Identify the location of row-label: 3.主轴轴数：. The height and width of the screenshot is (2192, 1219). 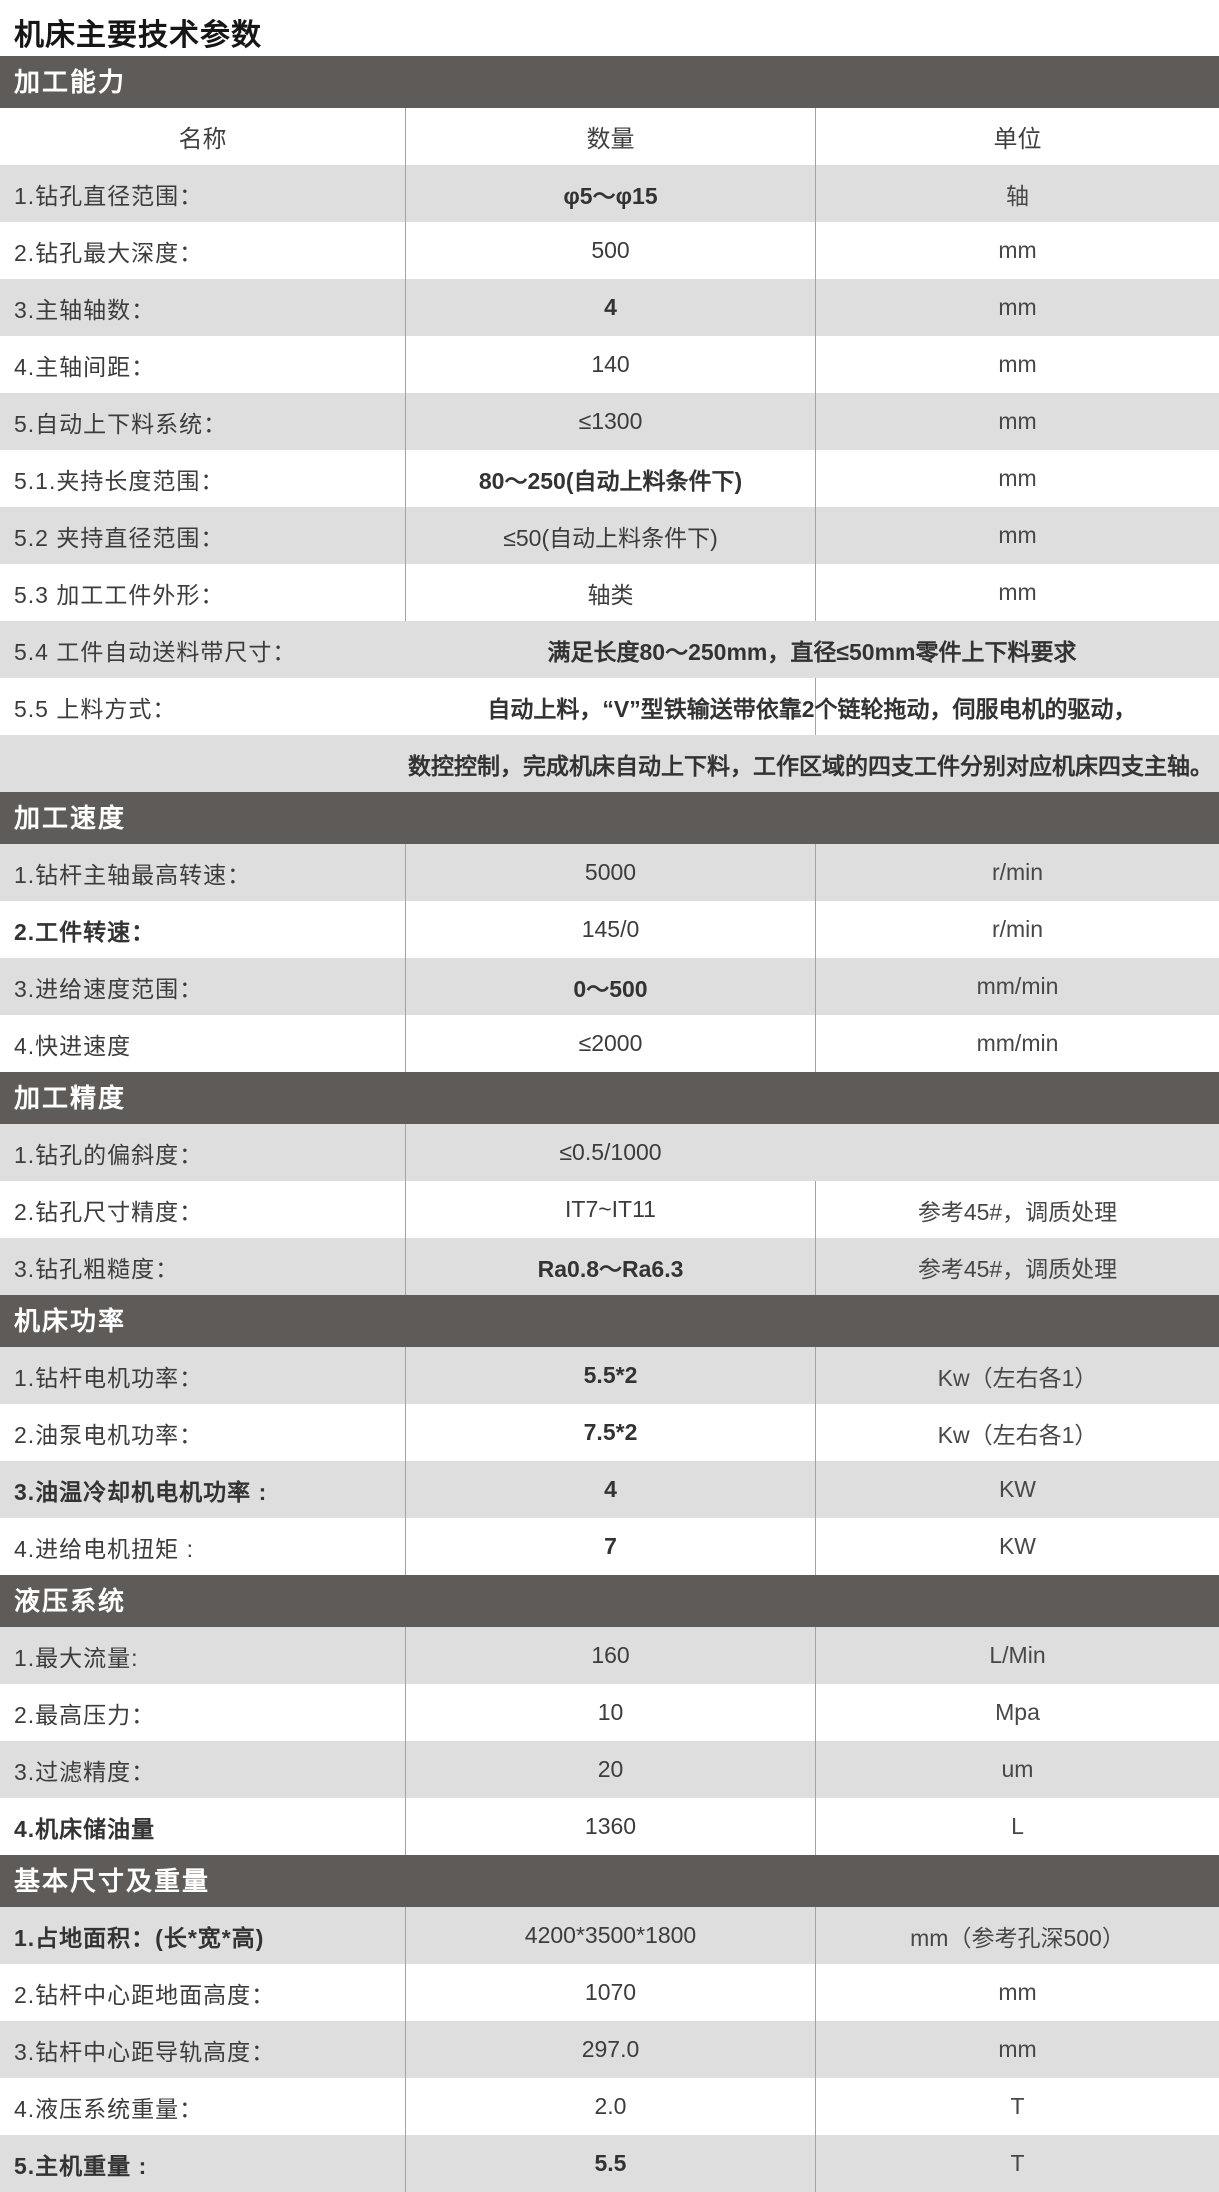
(85, 309).